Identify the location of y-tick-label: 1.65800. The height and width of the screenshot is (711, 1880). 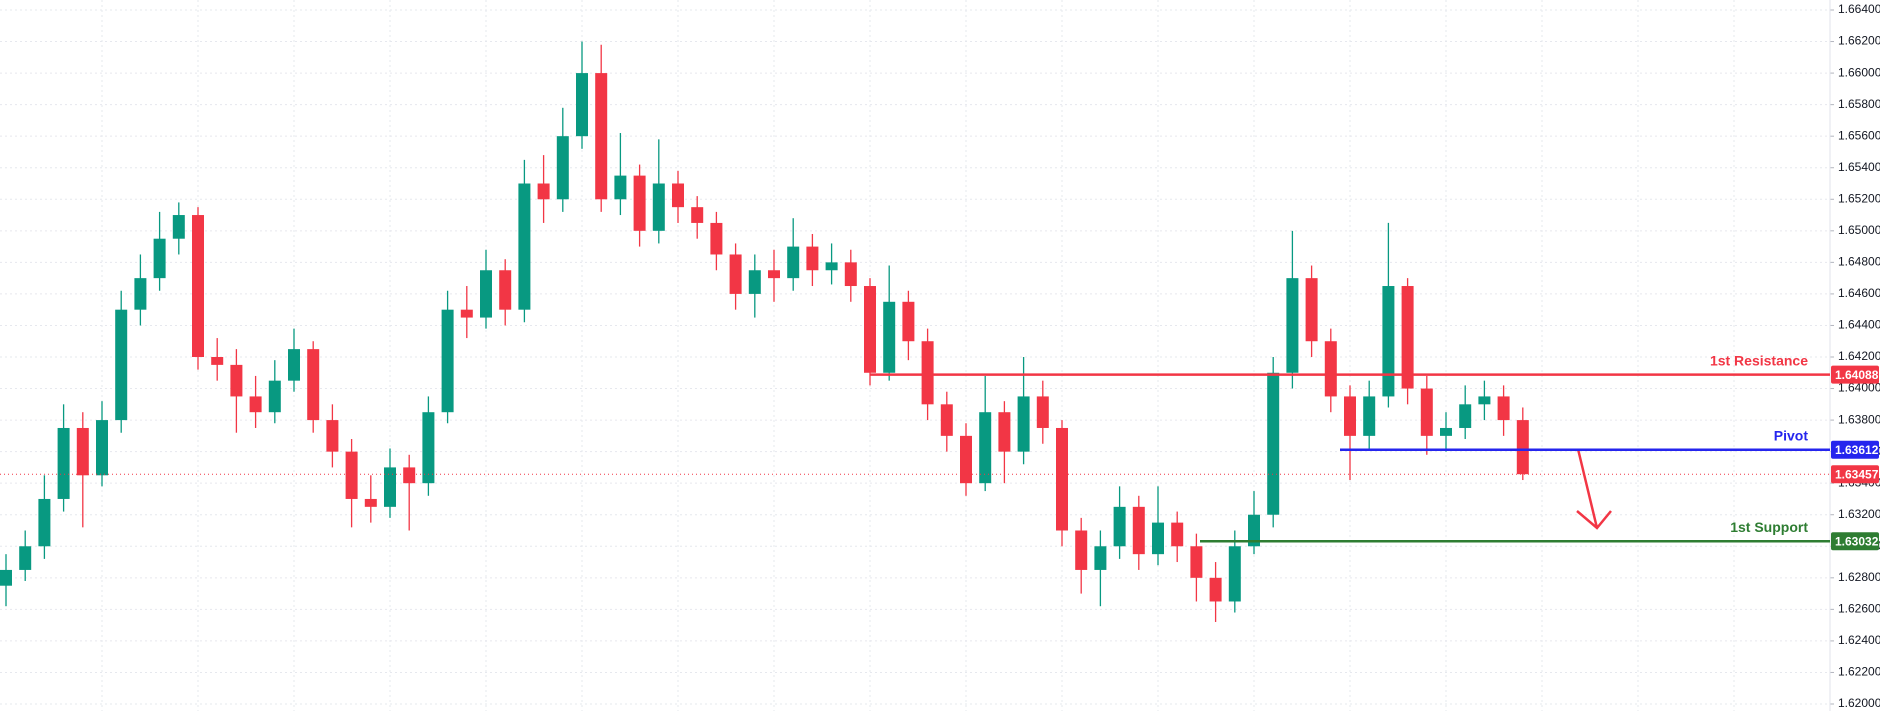
(1859, 104).